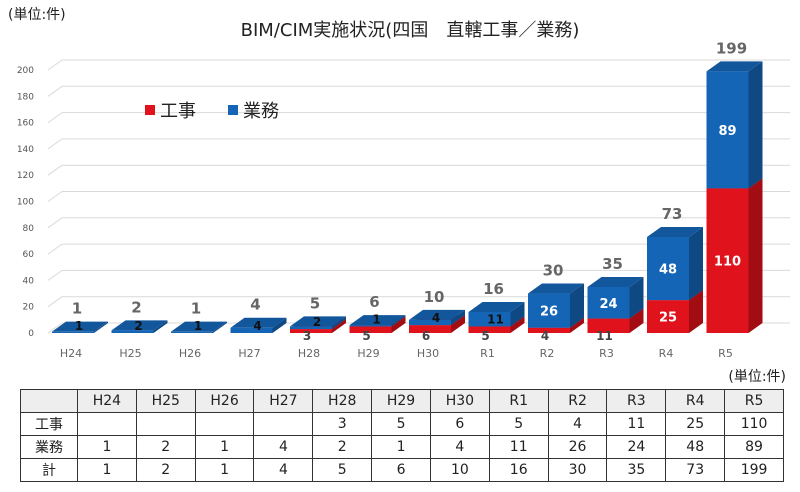 This screenshot has height=492, width=800. I want to click on value-label-gyomu: 4, so click(257, 326).